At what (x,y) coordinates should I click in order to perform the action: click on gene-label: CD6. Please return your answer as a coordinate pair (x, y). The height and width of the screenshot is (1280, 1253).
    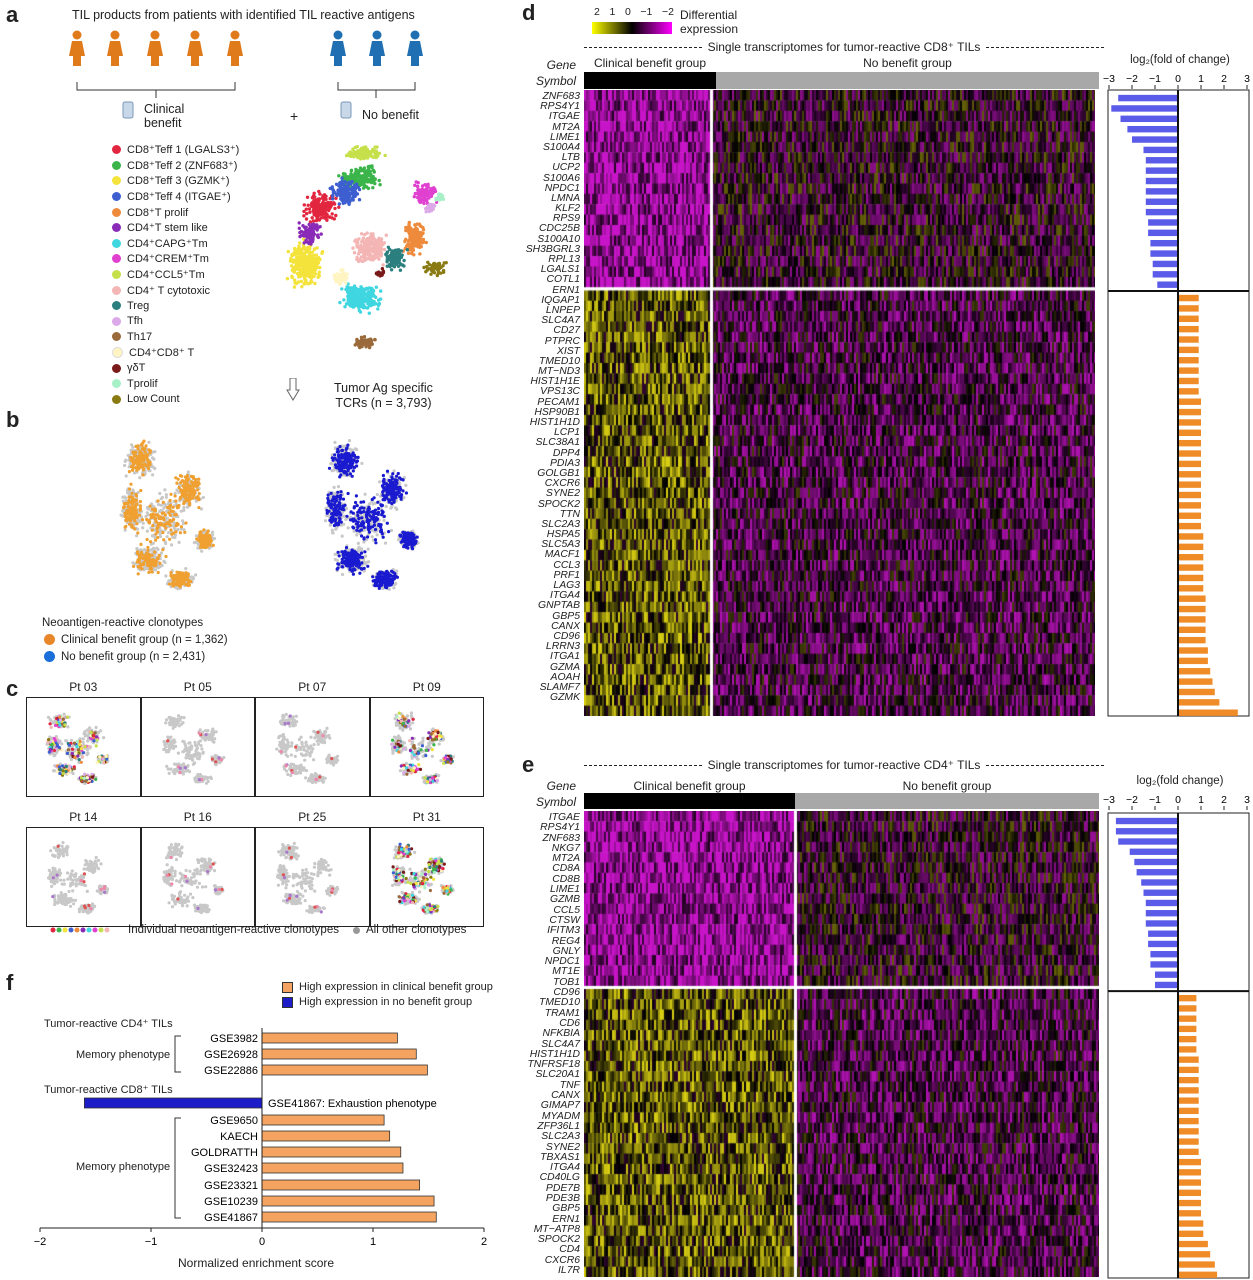
    Looking at the image, I should click on (569, 1023).